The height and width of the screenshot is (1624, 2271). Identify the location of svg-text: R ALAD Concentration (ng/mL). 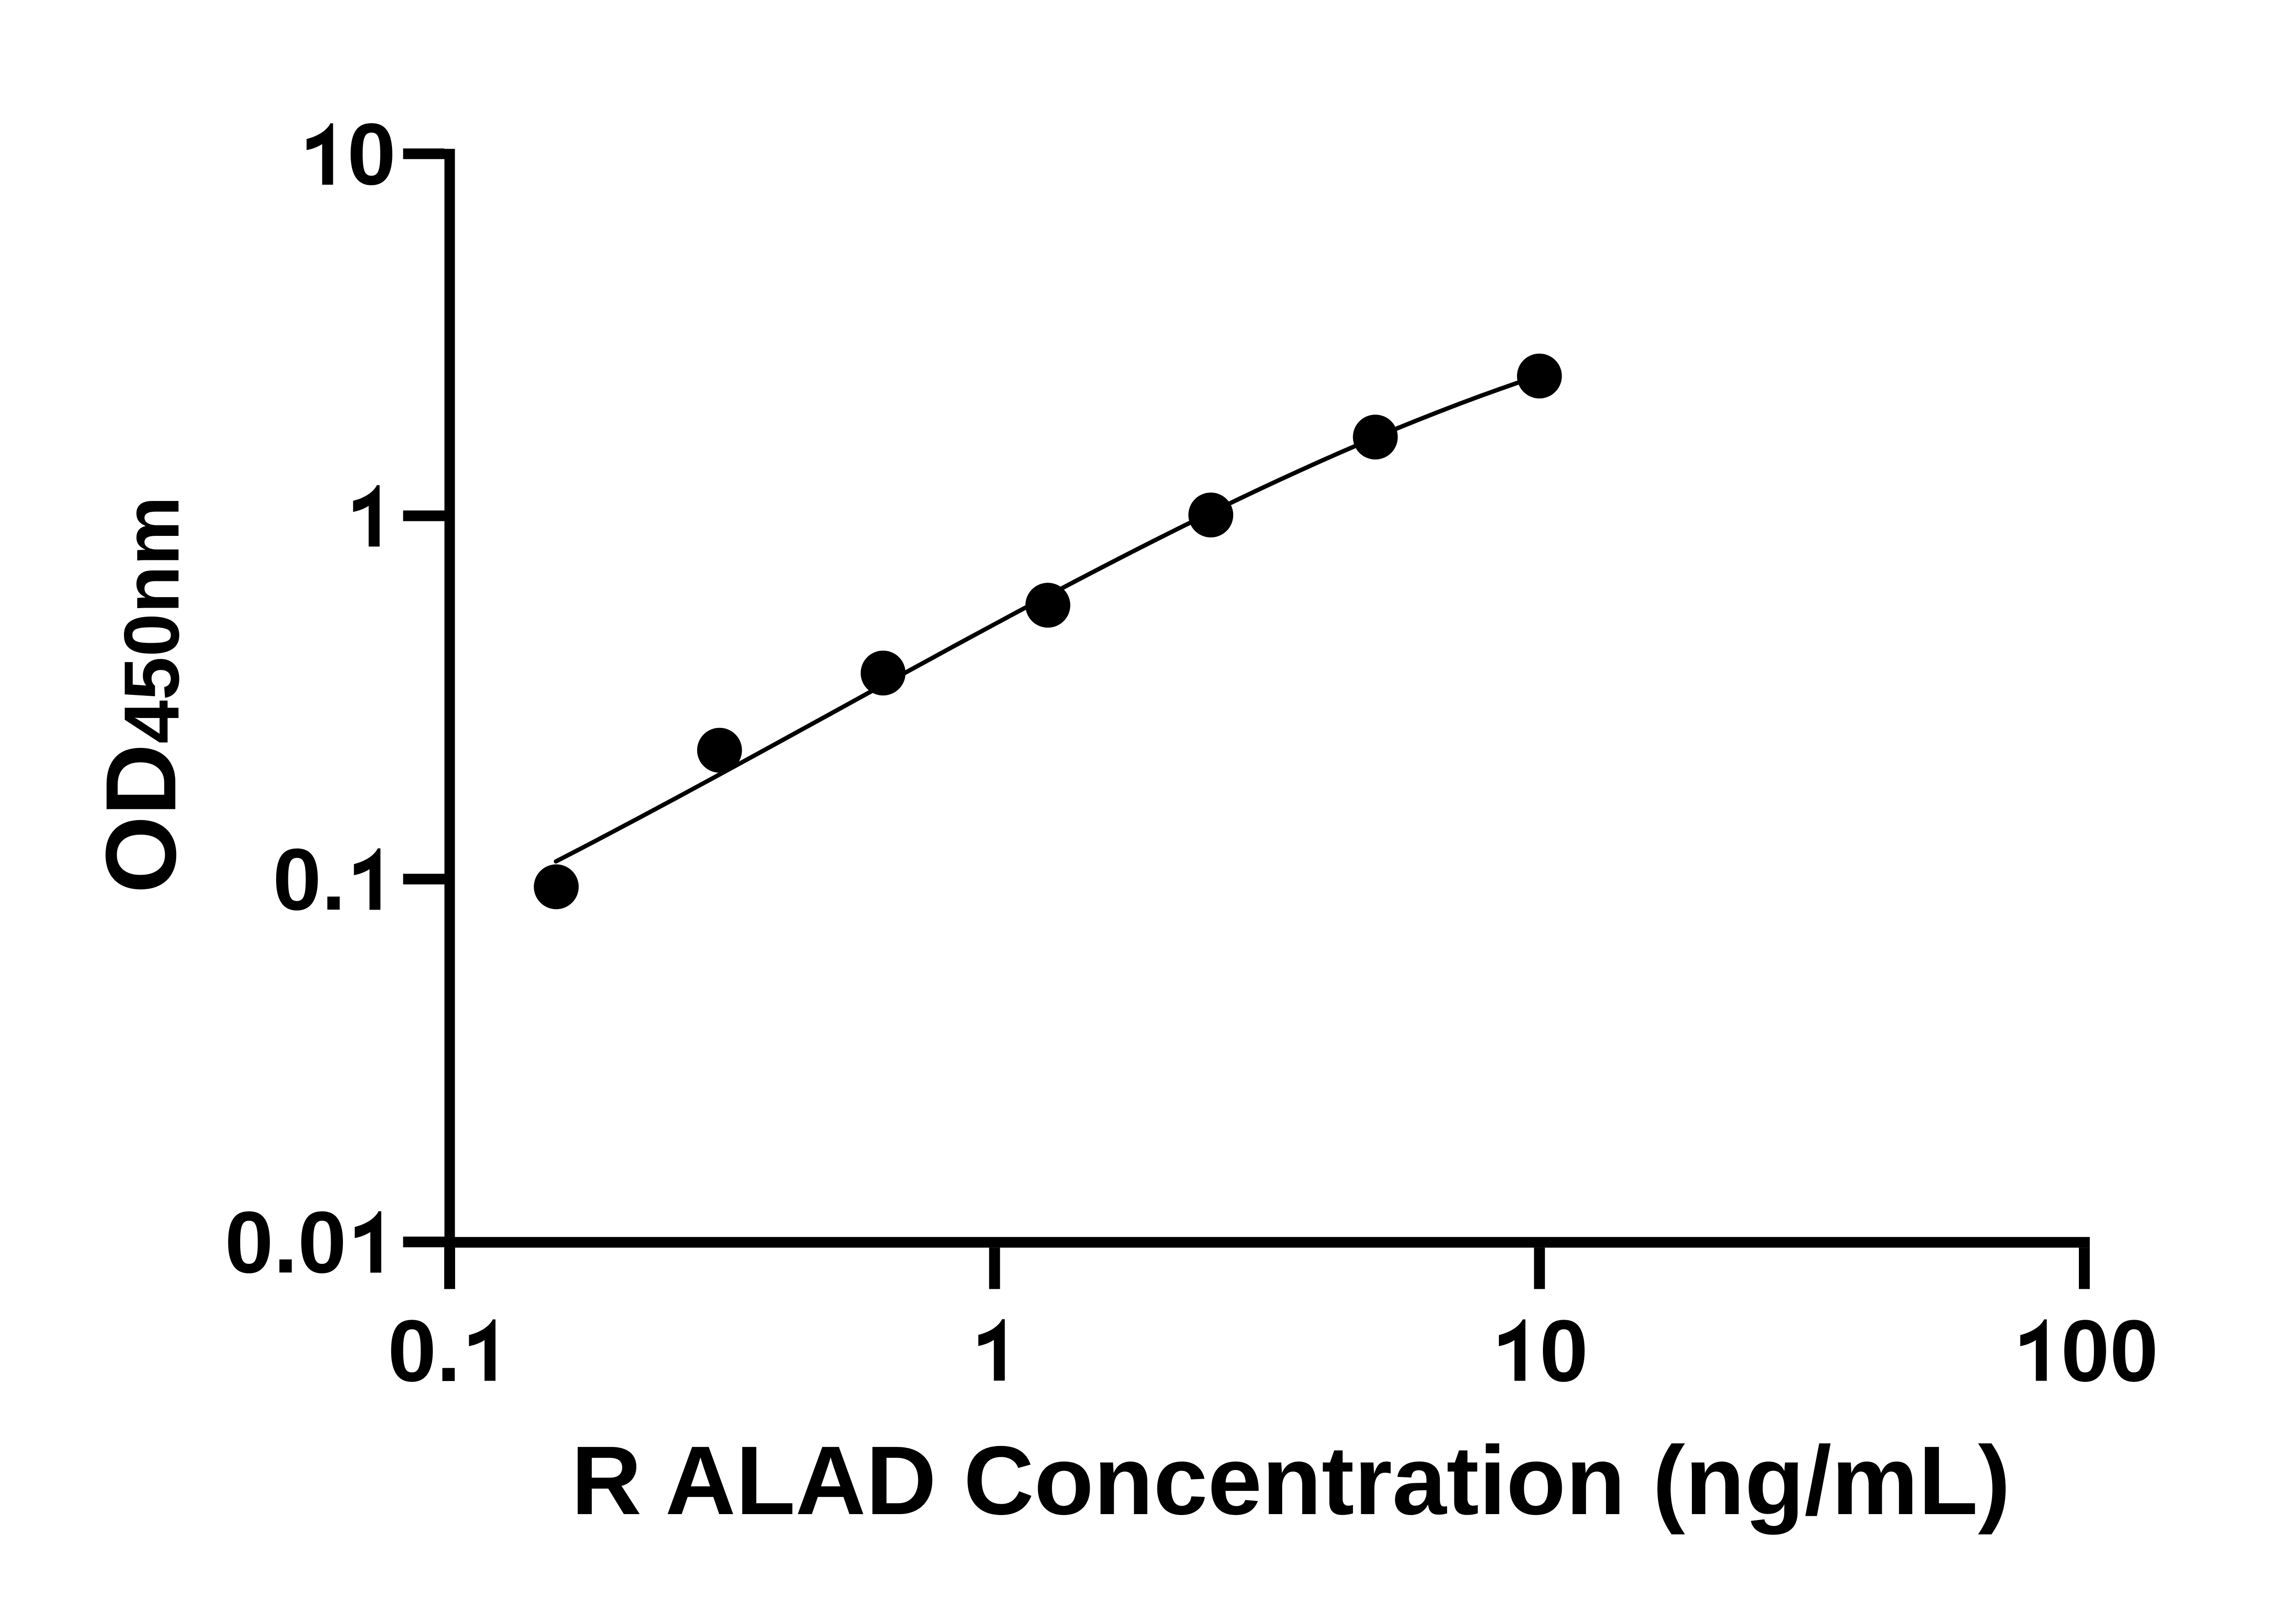
(1291, 1480).